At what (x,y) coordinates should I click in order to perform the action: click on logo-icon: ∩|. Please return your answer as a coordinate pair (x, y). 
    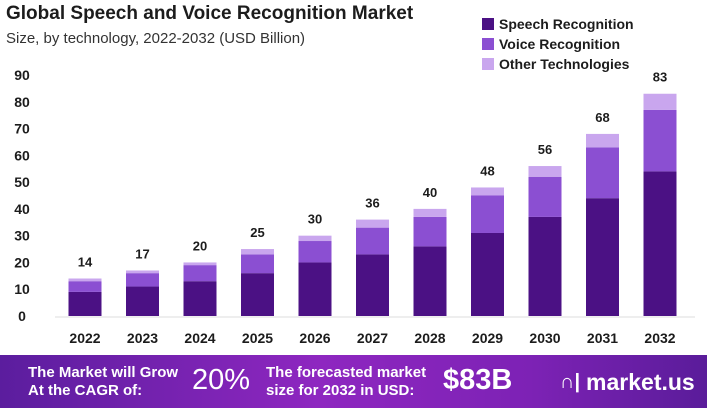
    Looking at the image, I should click on (570, 382).